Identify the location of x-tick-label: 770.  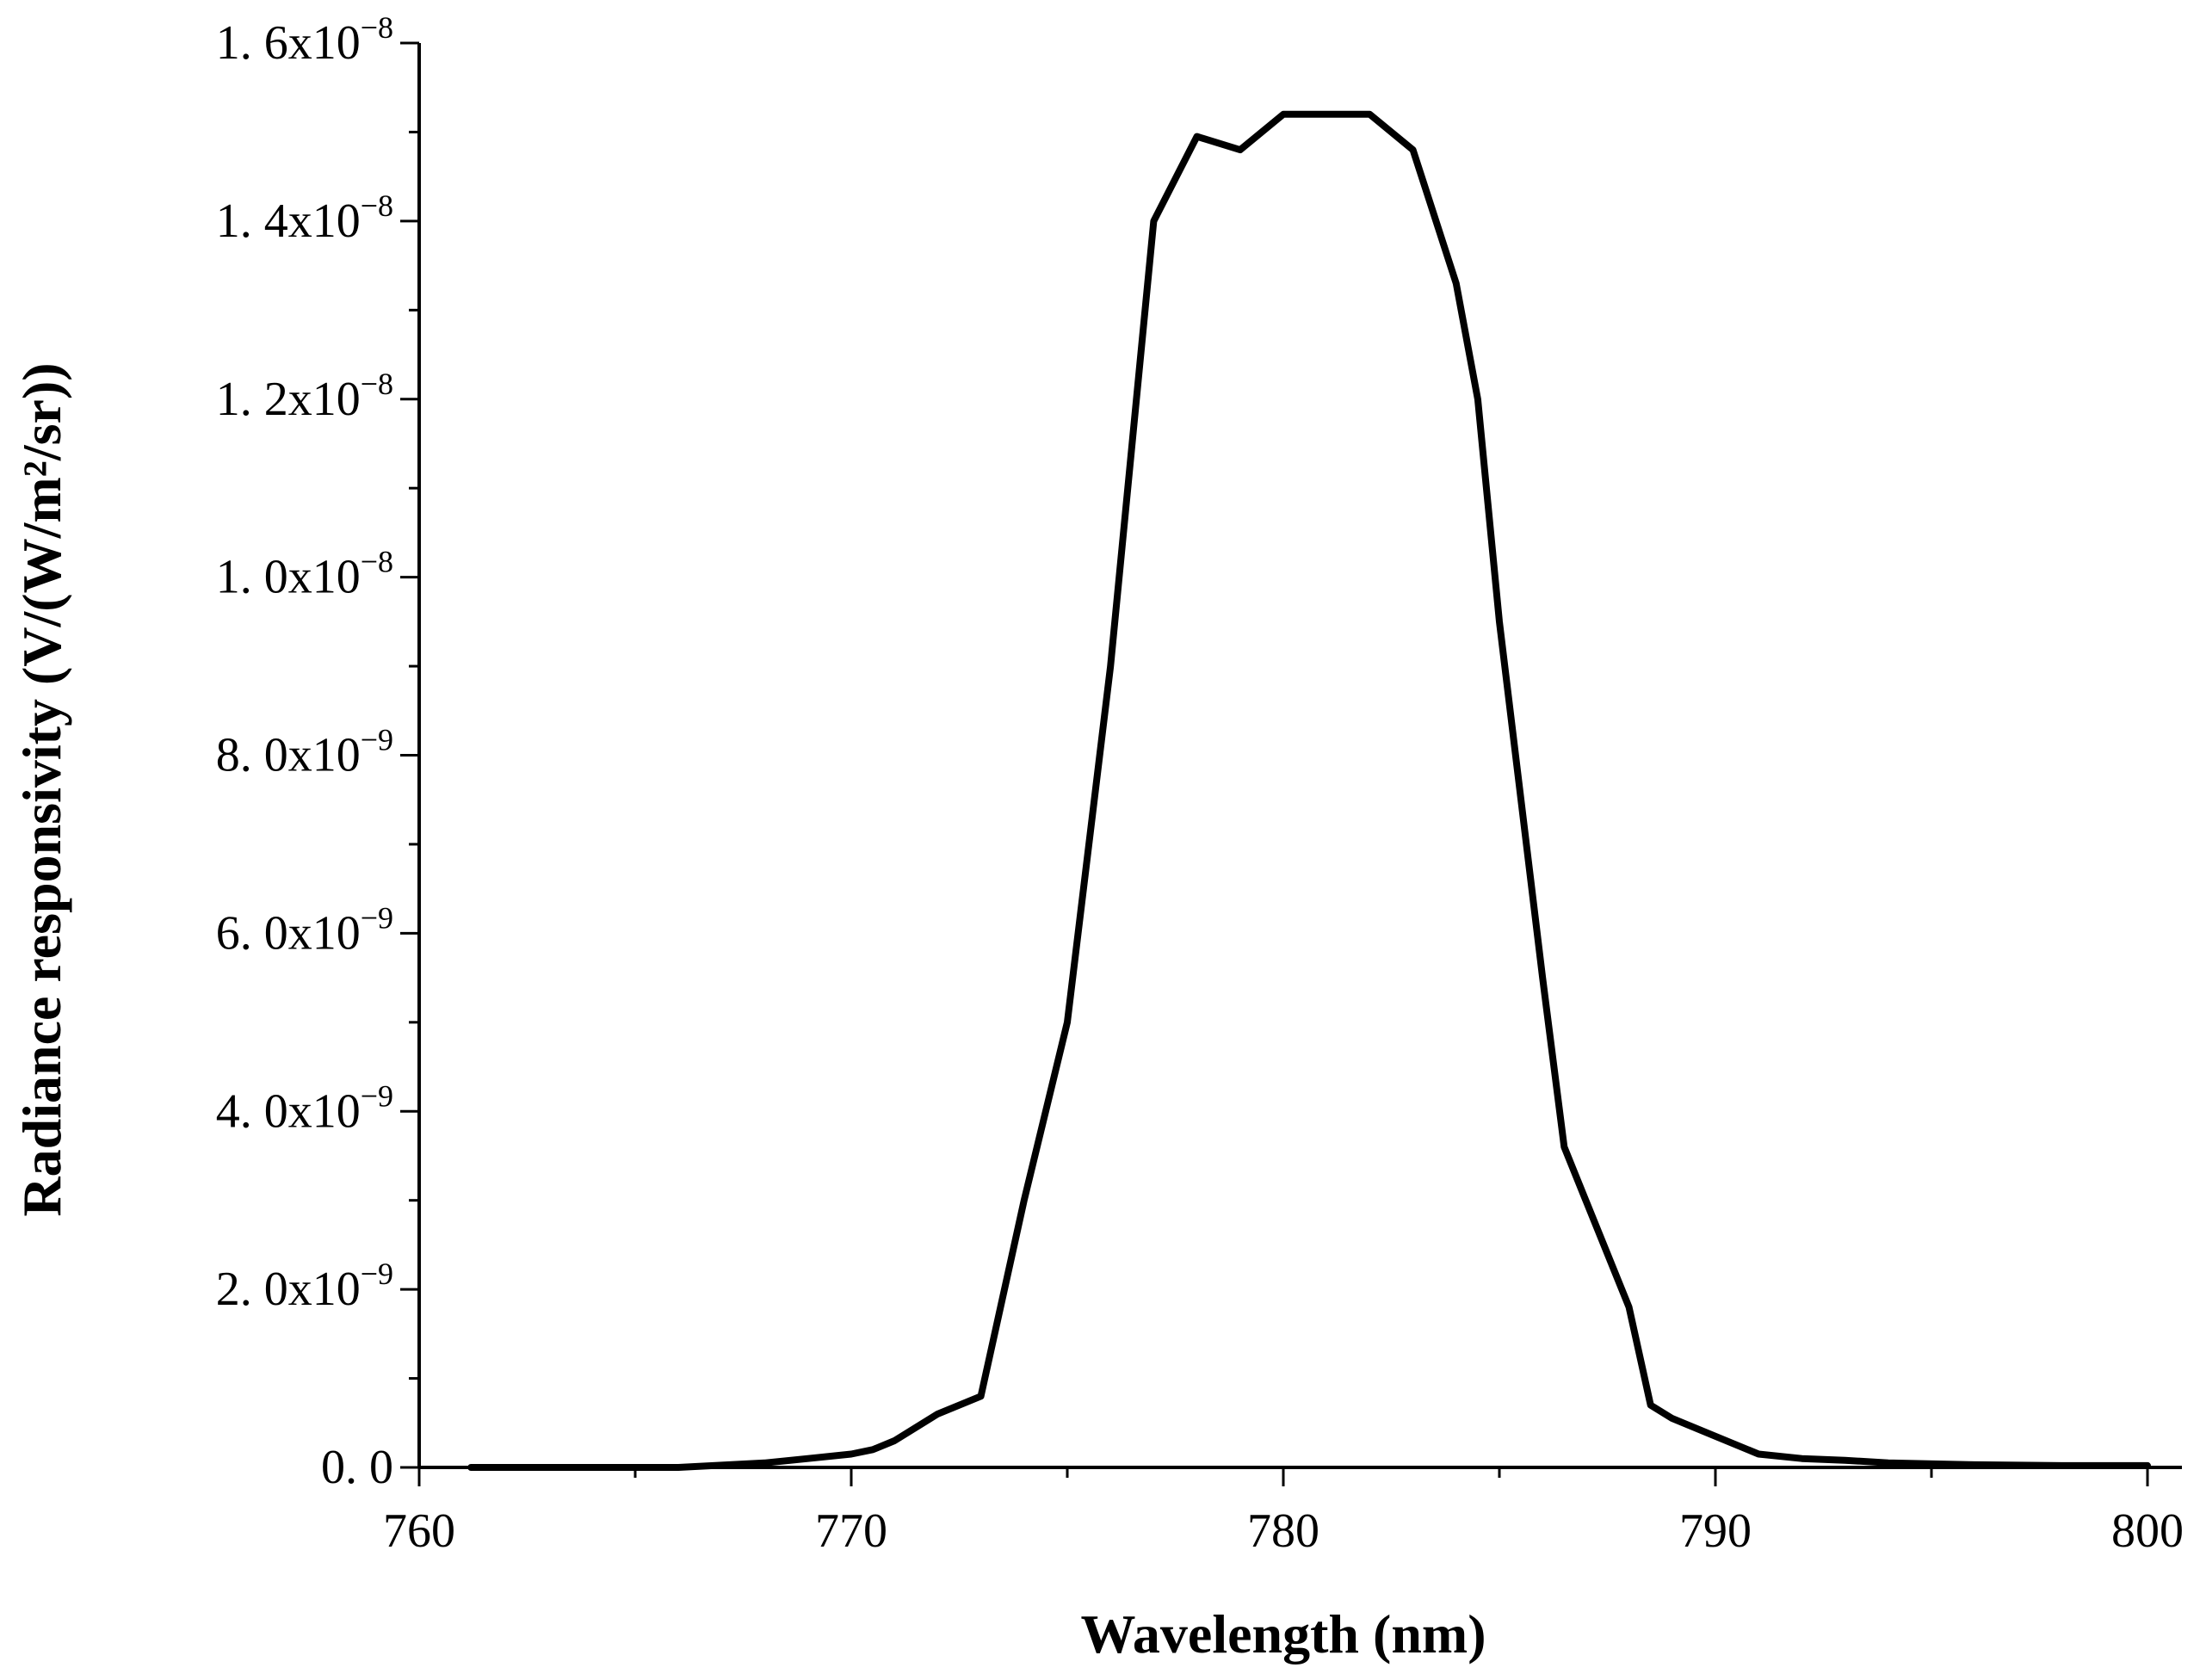
(851, 1531).